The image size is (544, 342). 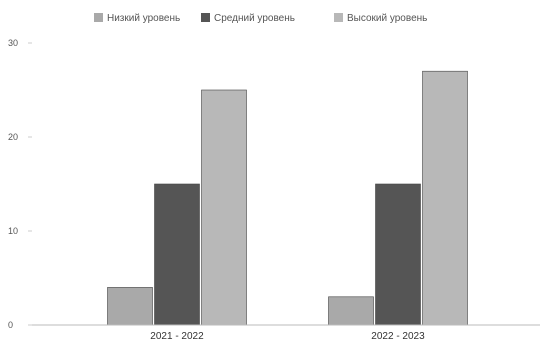 What do you see at coordinates (387, 18) in the screenshot?
I see `legend-label-3: Высокий уровень` at bounding box center [387, 18].